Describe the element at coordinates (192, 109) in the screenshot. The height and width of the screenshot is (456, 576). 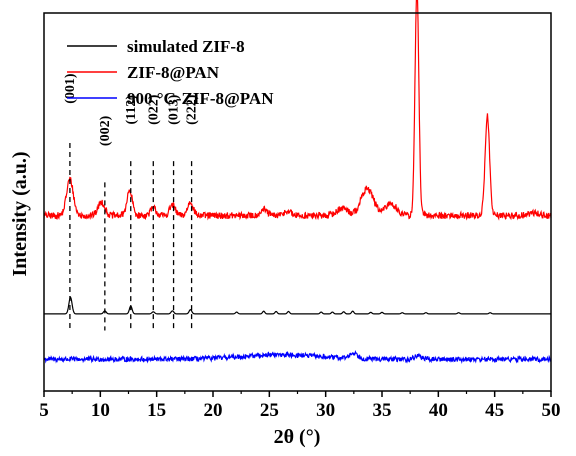
I see `peak-label: (222)` at that location.